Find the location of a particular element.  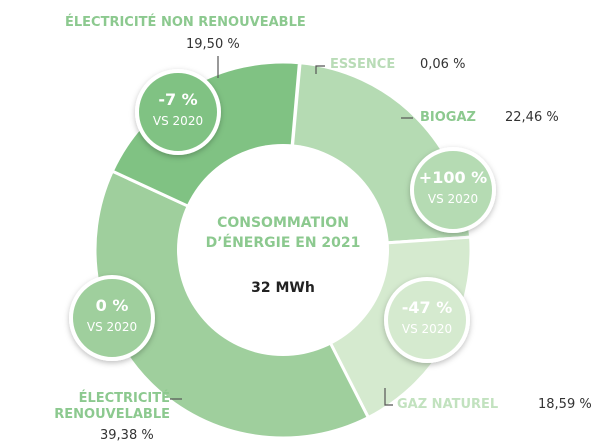

value-label: 39,38 % is located at coordinates (127, 435).